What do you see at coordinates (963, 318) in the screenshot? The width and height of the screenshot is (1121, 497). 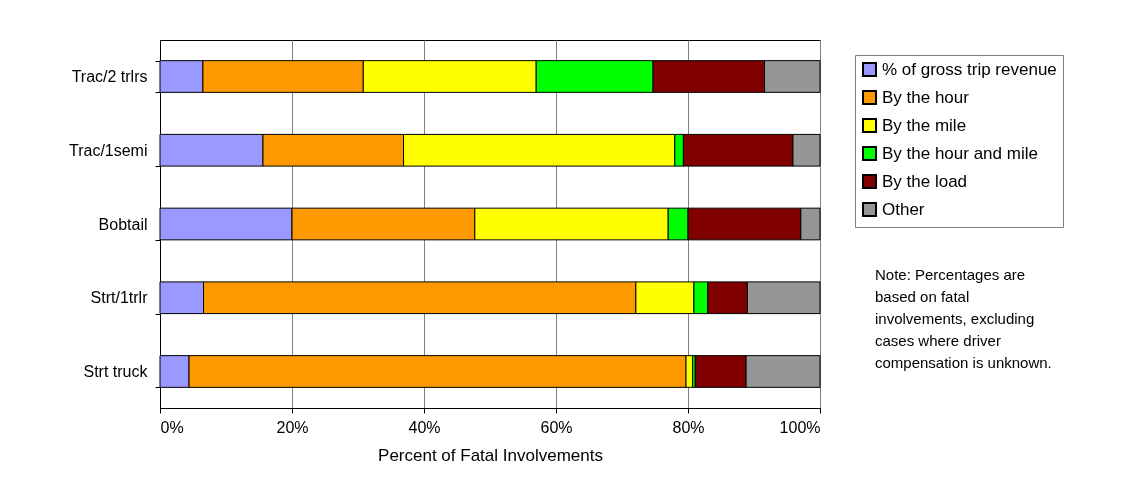 I see `text: Note: Percentages are based on fatal involvements, excluding cases where driver compensation is unknown.` at bounding box center [963, 318].